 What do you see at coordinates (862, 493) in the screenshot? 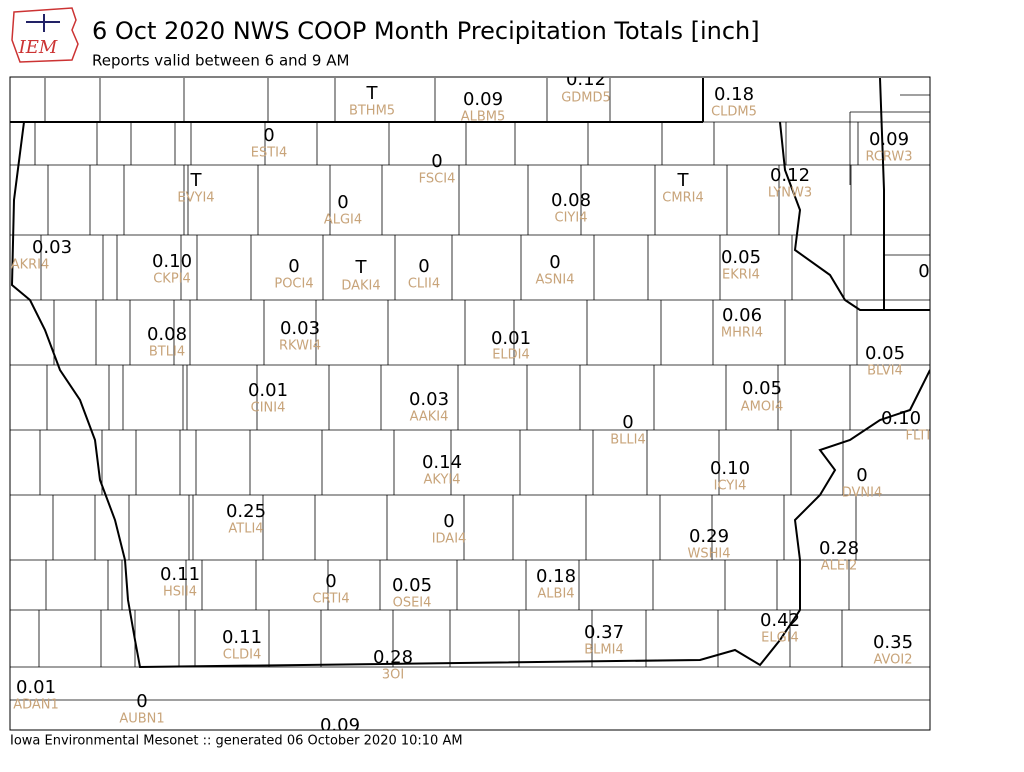
I see `station-id: DVNI4` at bounding box center [862, 493].